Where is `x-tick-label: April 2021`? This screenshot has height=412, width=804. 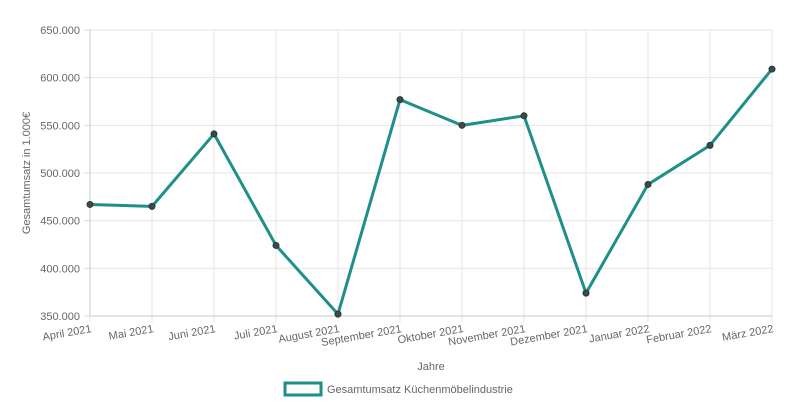
x-tick-label: April 2021 is located at coordinates (67, 333).